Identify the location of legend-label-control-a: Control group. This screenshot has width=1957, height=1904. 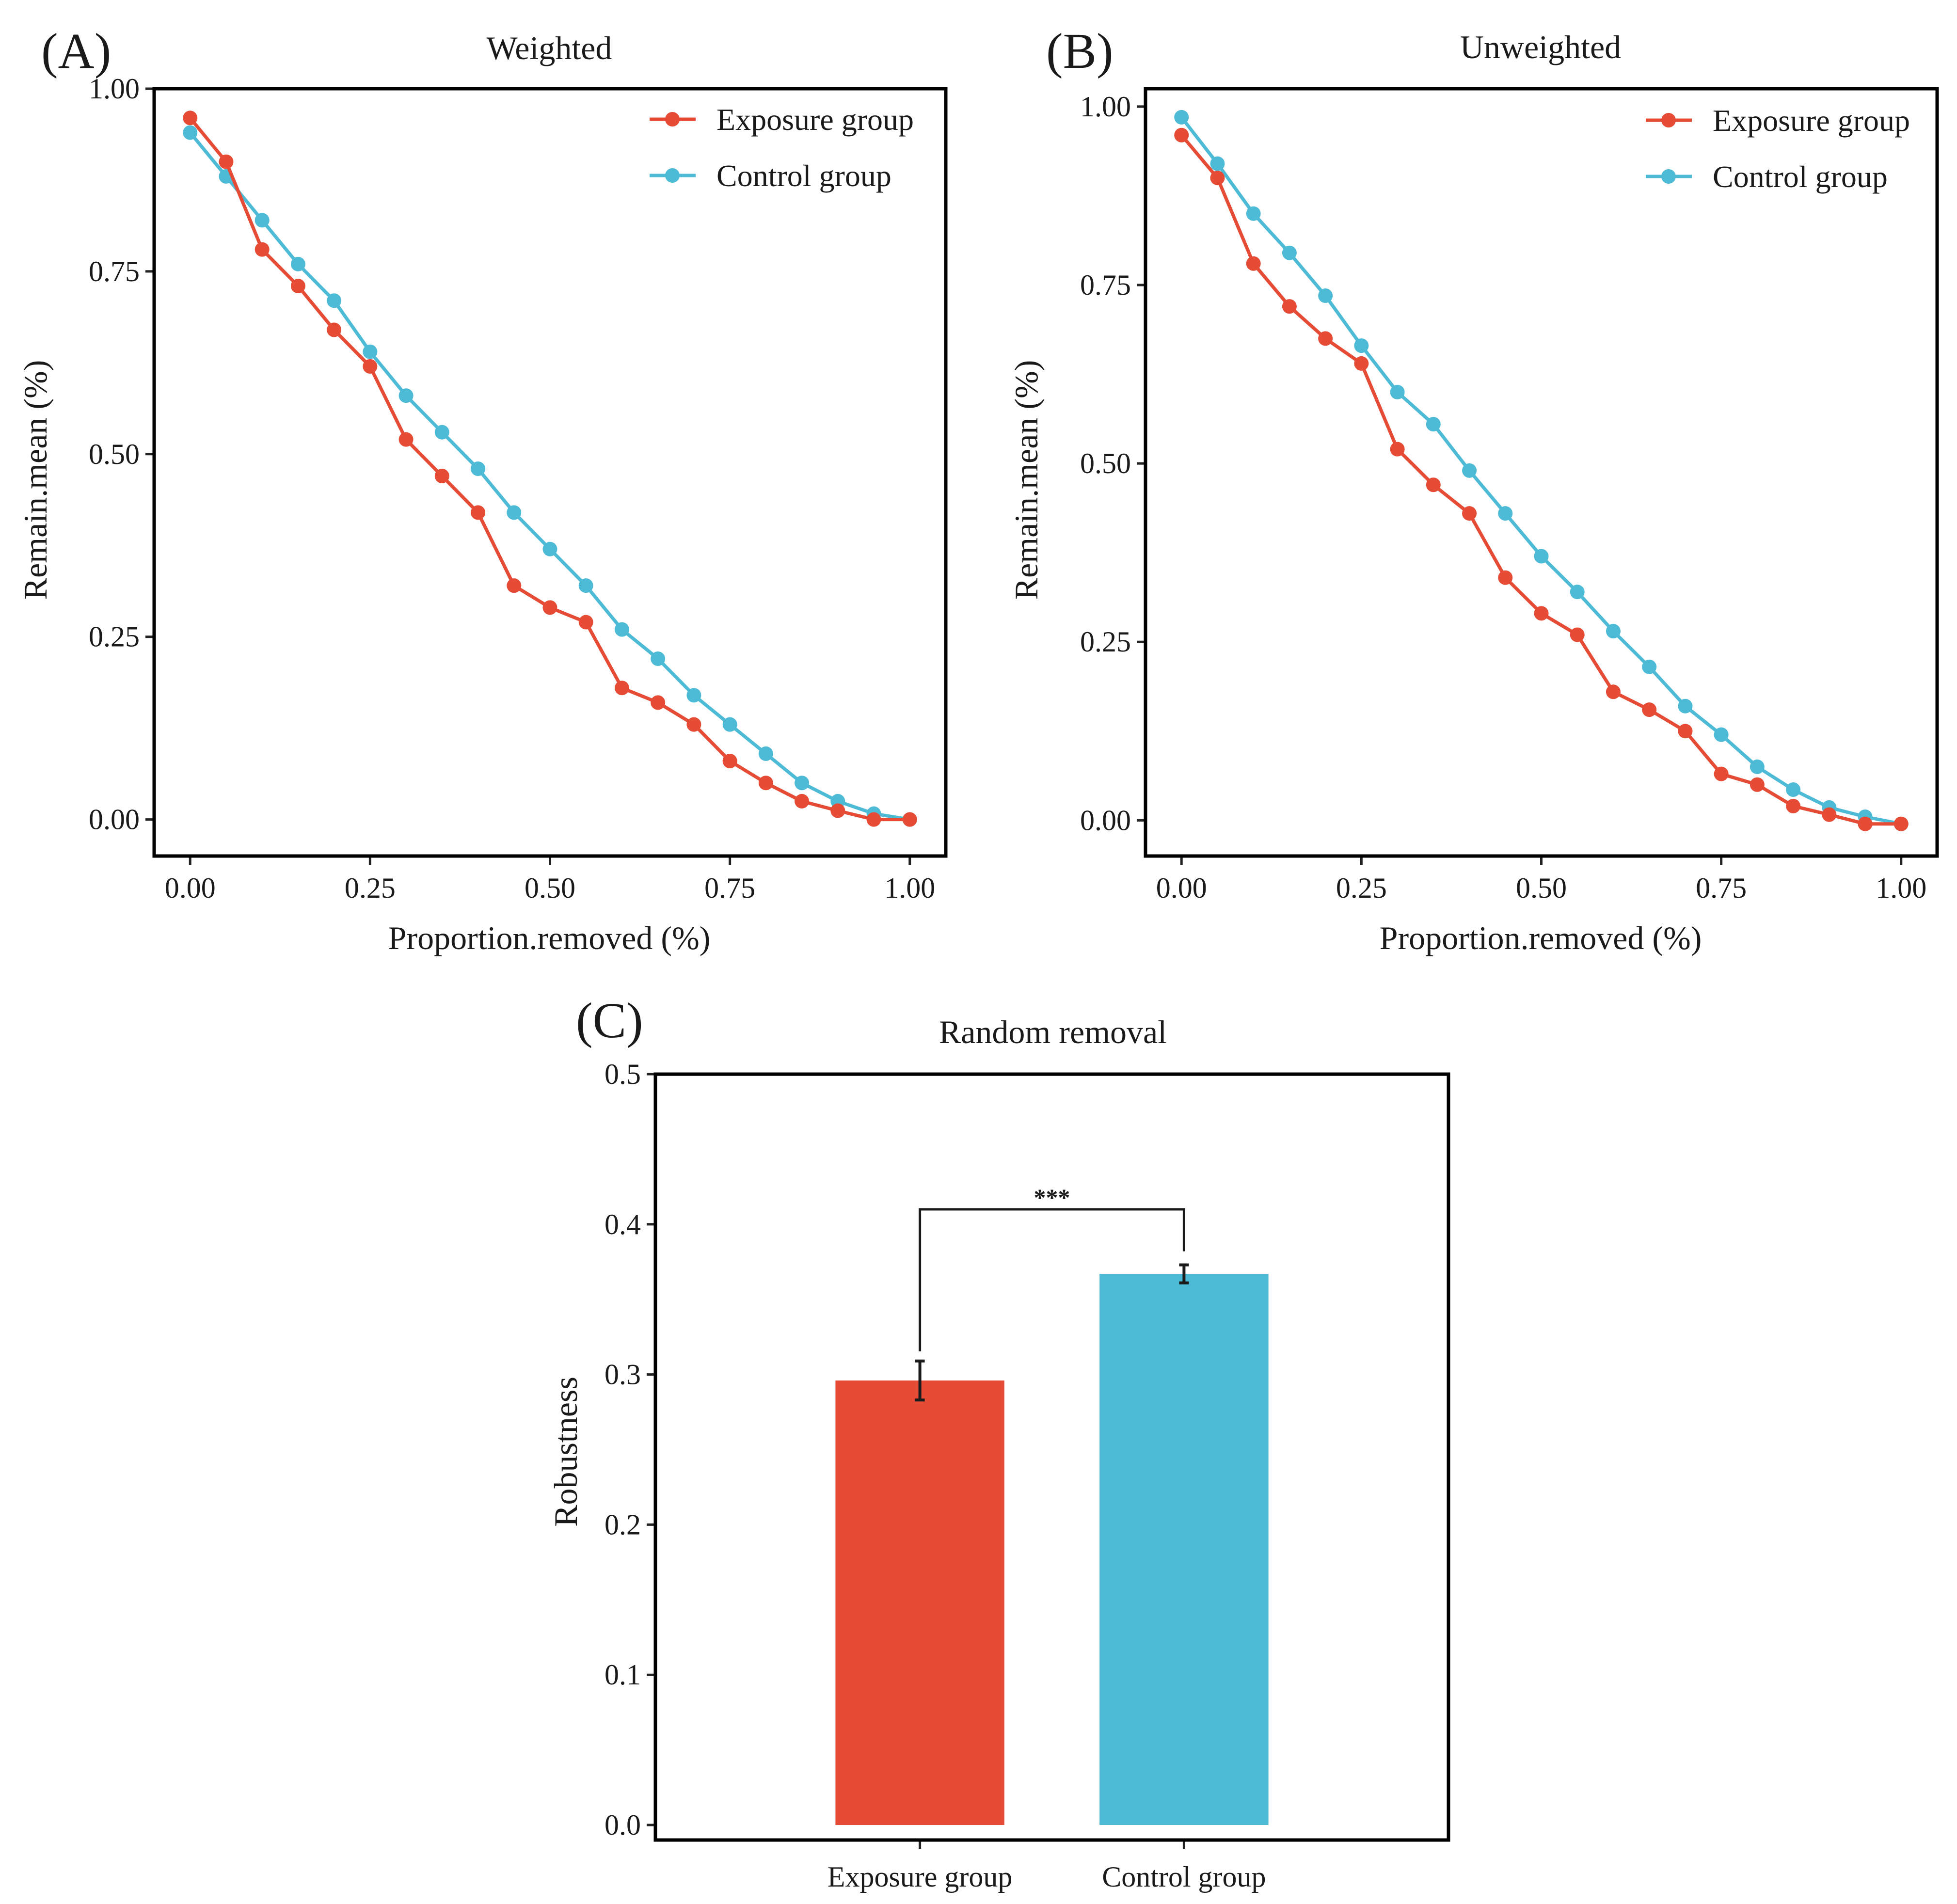
(804, 176).